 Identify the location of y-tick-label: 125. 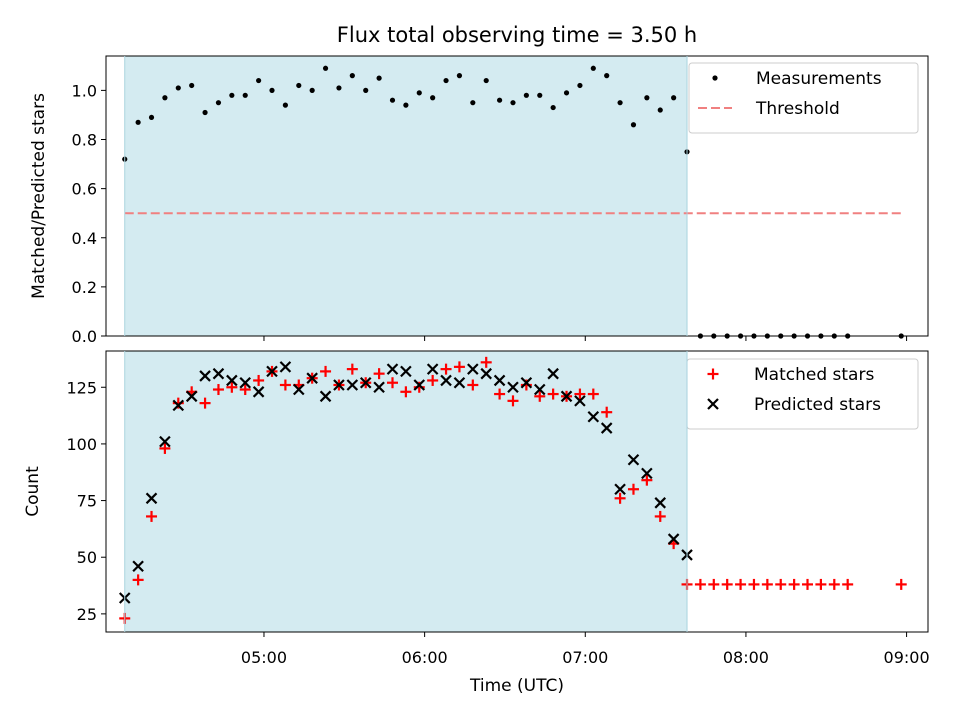
(81, 387).